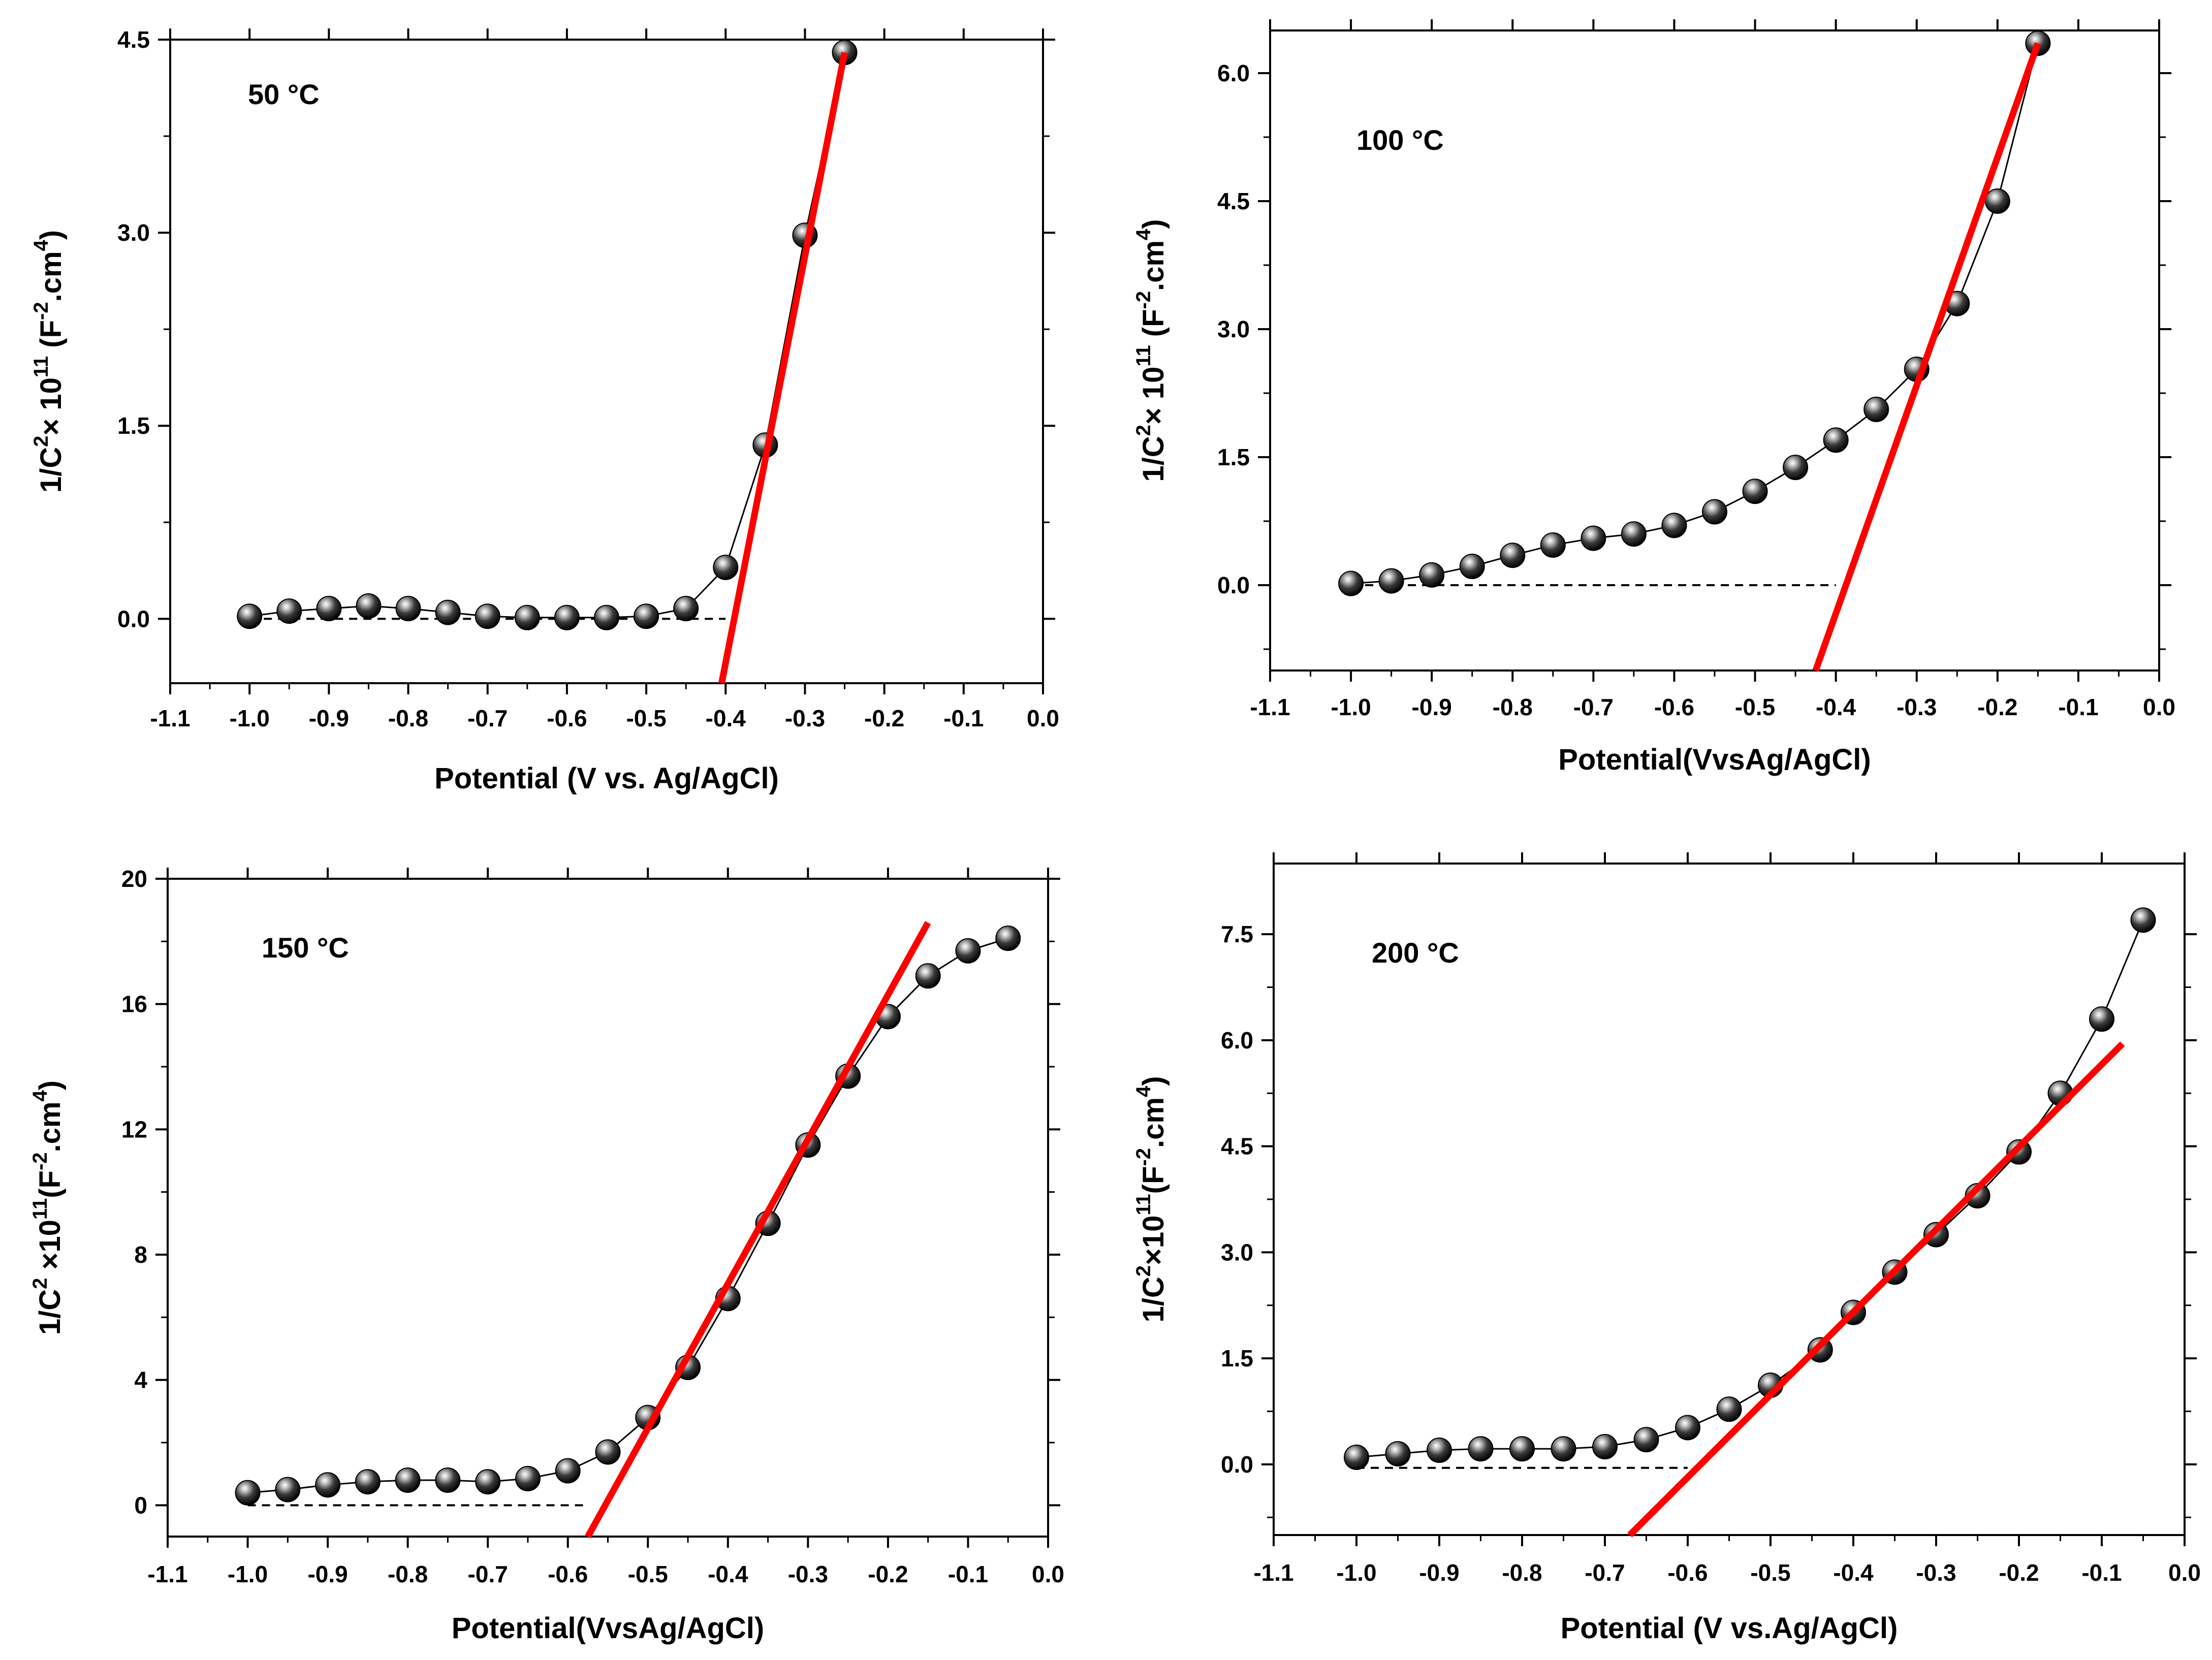  I want to click on y-tick-label: 16, so click(134, 1004).